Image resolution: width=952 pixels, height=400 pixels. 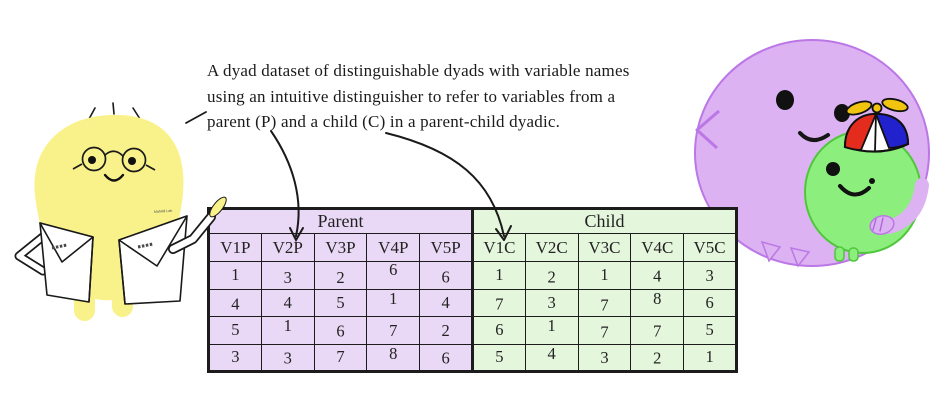 I want to click on column-header: V2C, so click(x=551, y=247).